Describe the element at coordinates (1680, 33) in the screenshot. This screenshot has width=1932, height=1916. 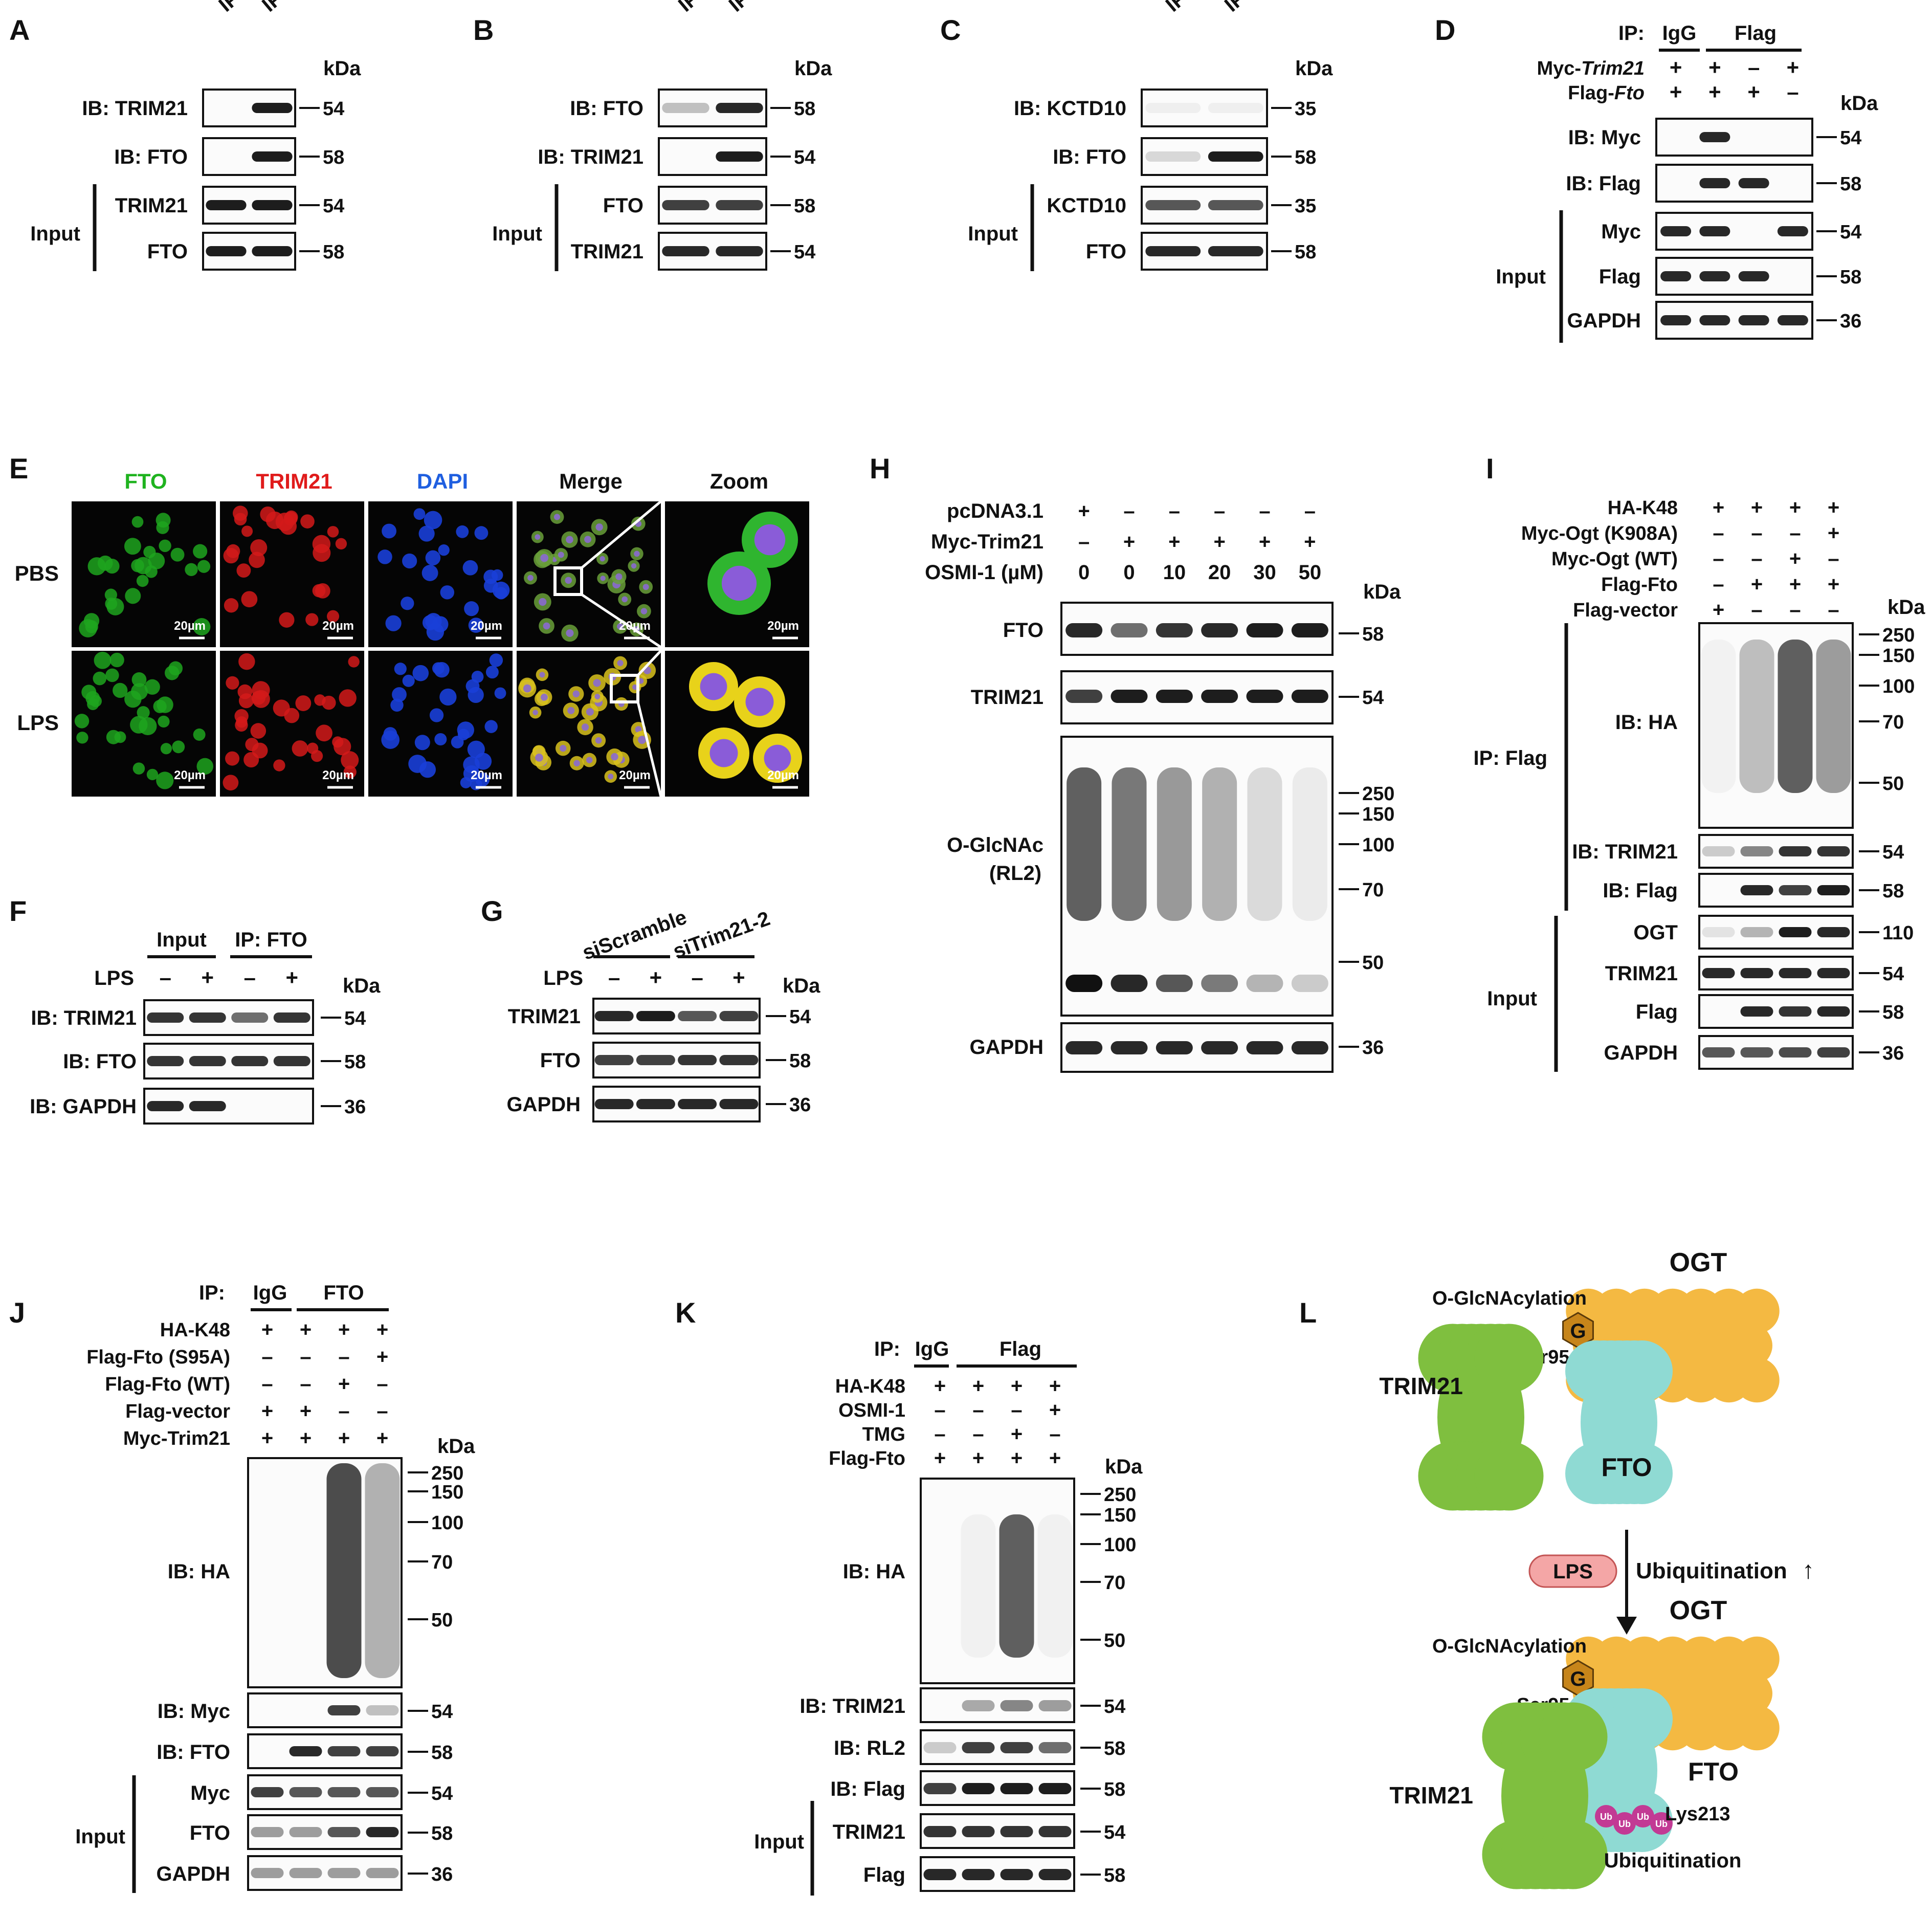
I see `ip-group: IgG` at that location.